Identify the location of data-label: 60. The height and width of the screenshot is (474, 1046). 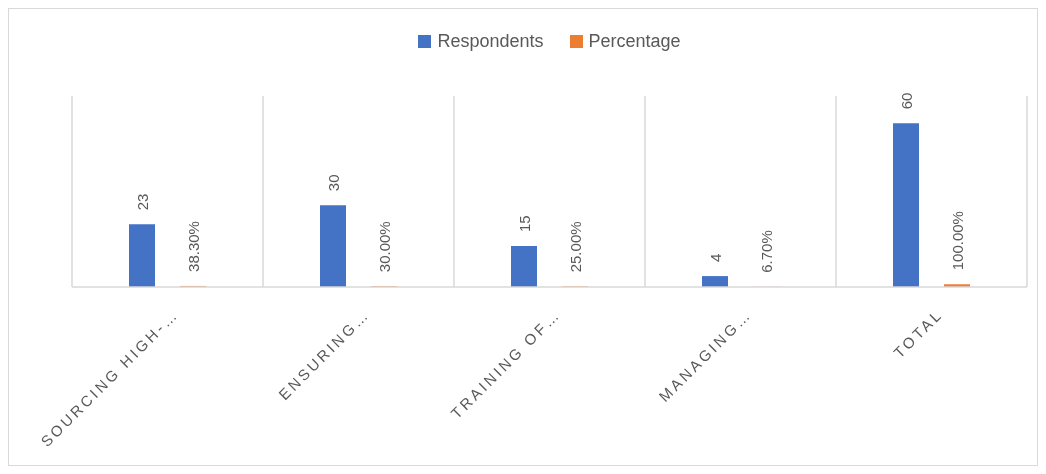
(906, 101).